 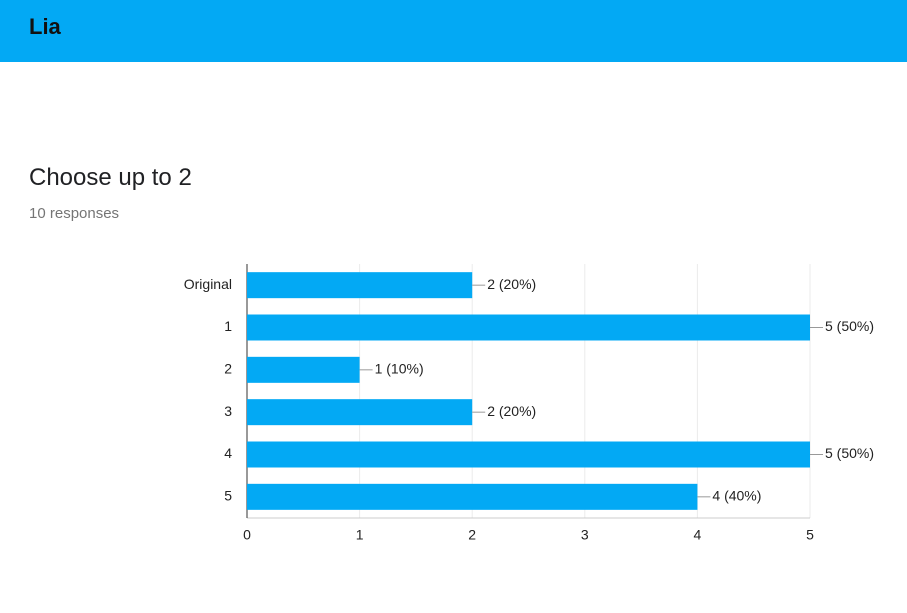 I want to click on value-label: 1 (10%), so click(x=399, y=369).